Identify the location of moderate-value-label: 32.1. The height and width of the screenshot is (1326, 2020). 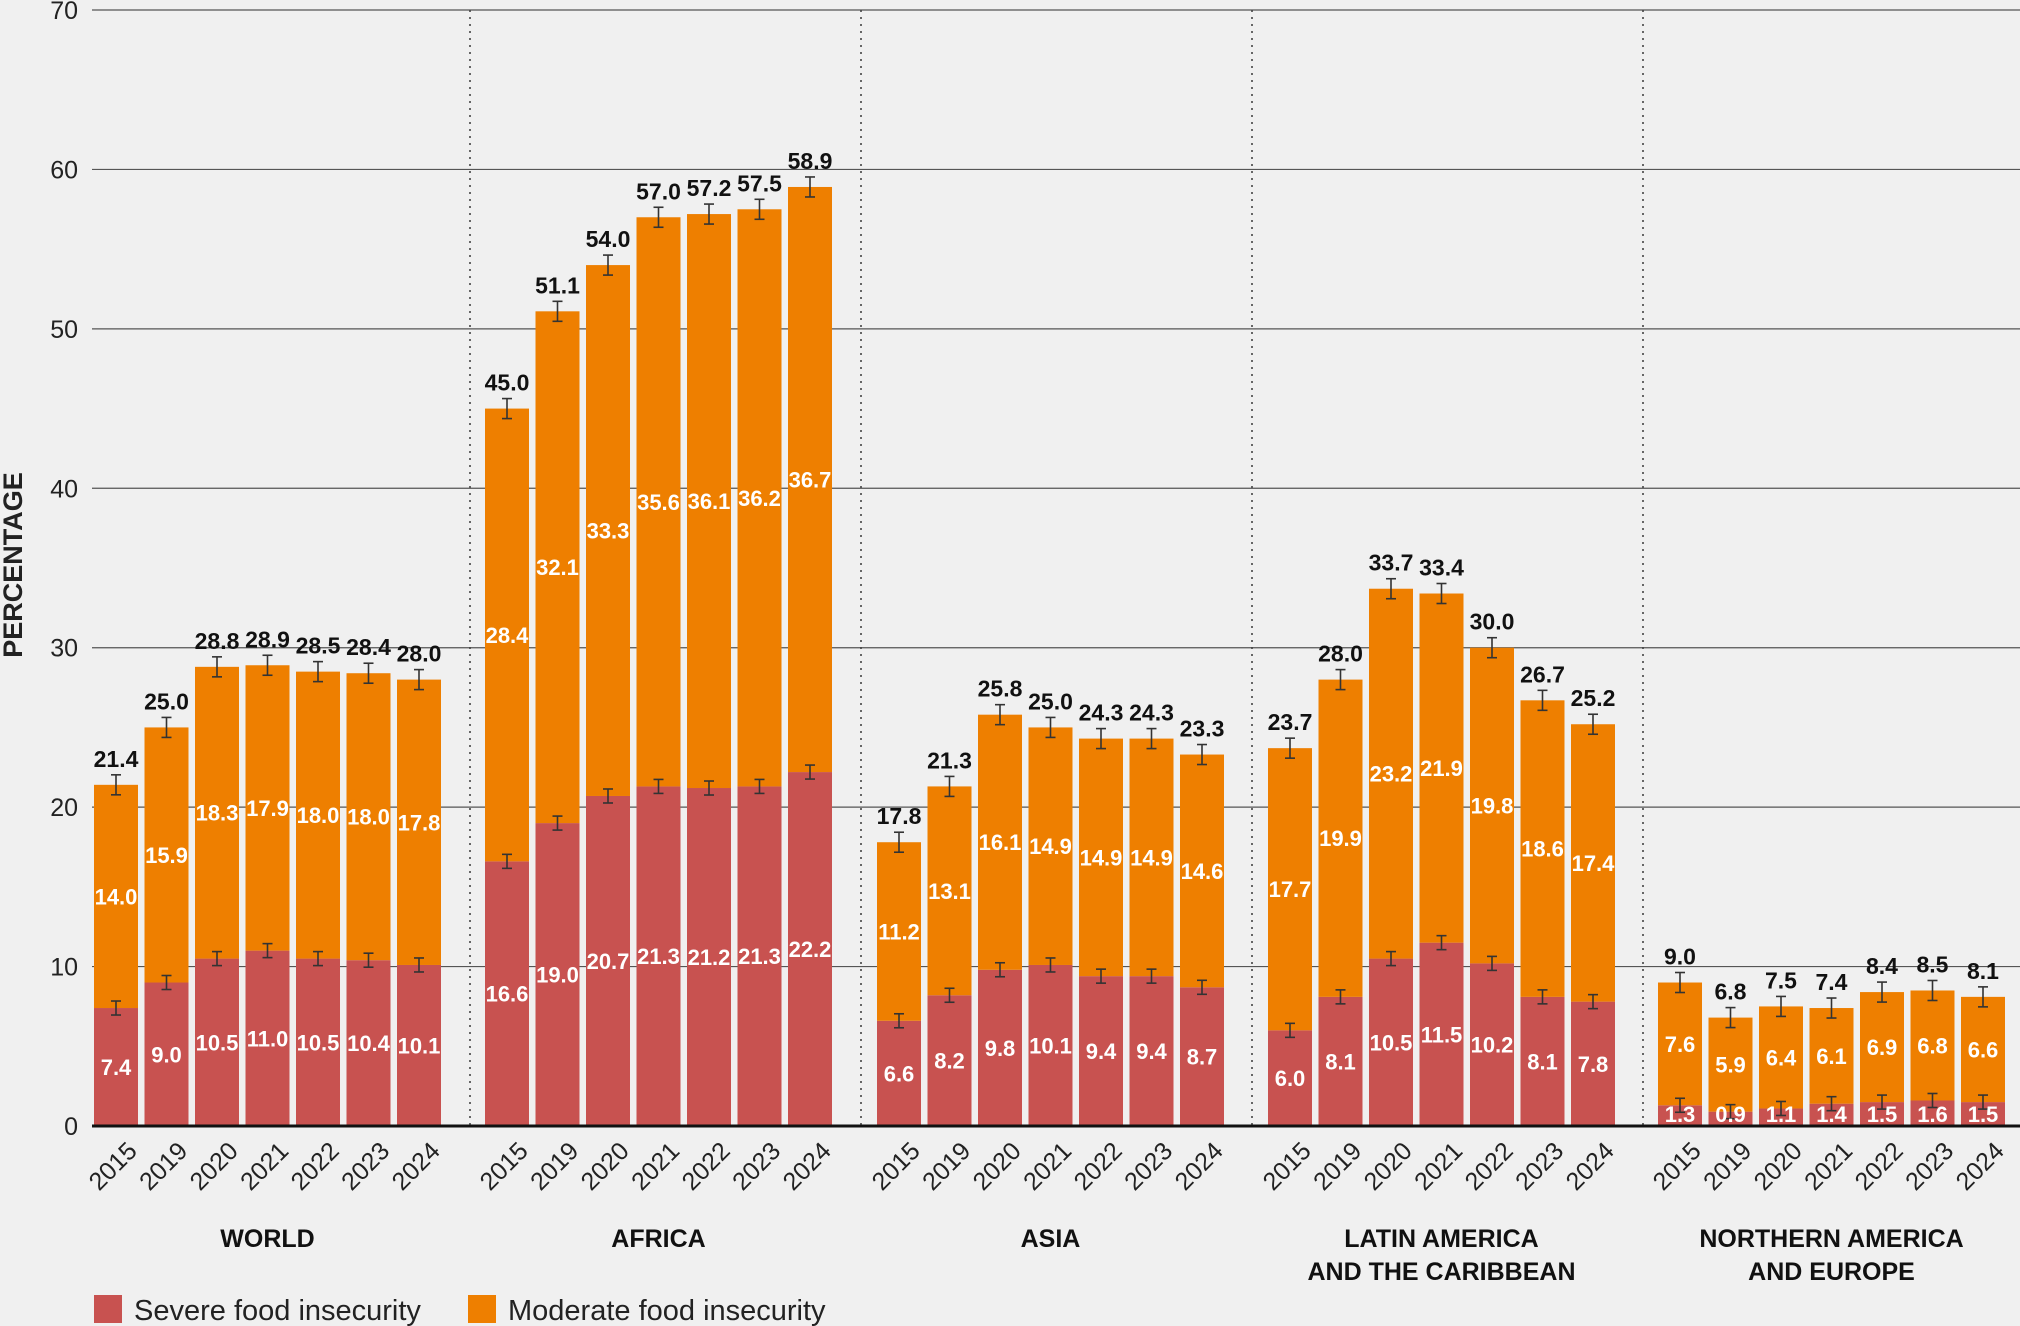
(557, 567).